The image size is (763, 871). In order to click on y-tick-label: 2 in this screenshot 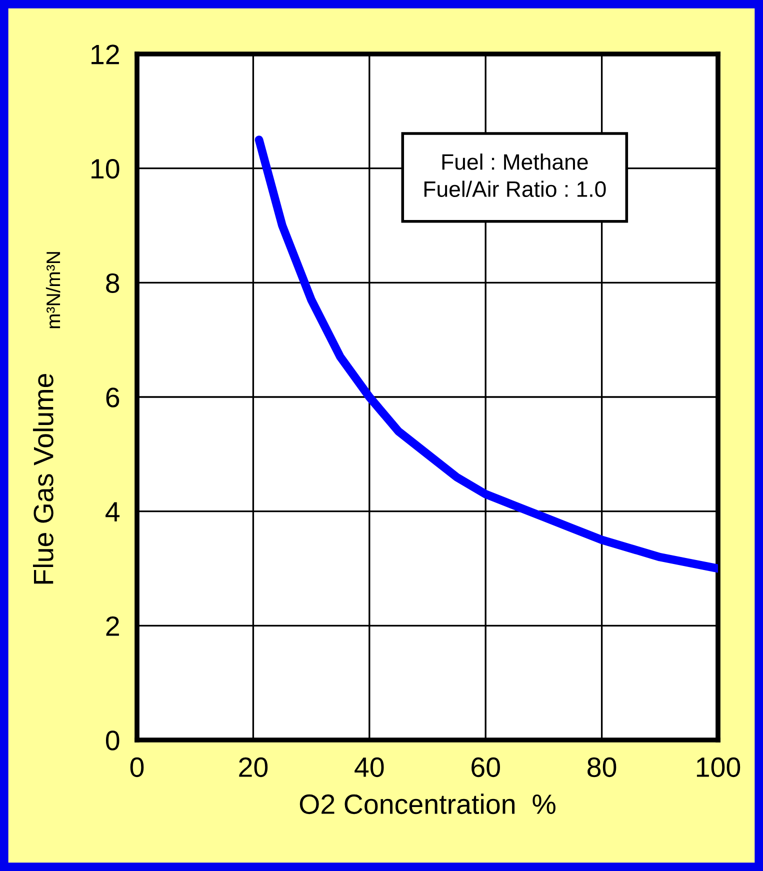, I will do `click(112, 626)`.